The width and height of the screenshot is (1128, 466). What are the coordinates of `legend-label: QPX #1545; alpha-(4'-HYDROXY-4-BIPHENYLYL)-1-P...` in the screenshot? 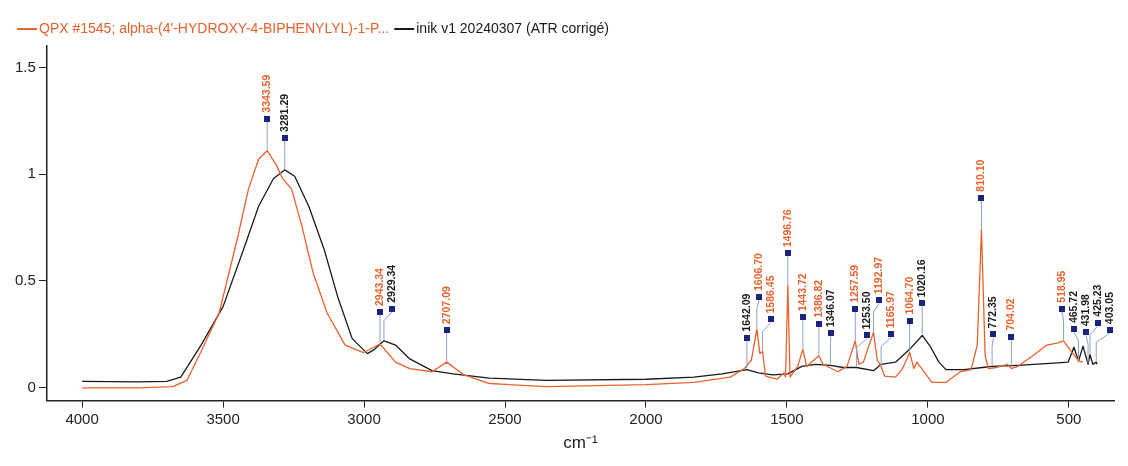 It's located at (214, 27).